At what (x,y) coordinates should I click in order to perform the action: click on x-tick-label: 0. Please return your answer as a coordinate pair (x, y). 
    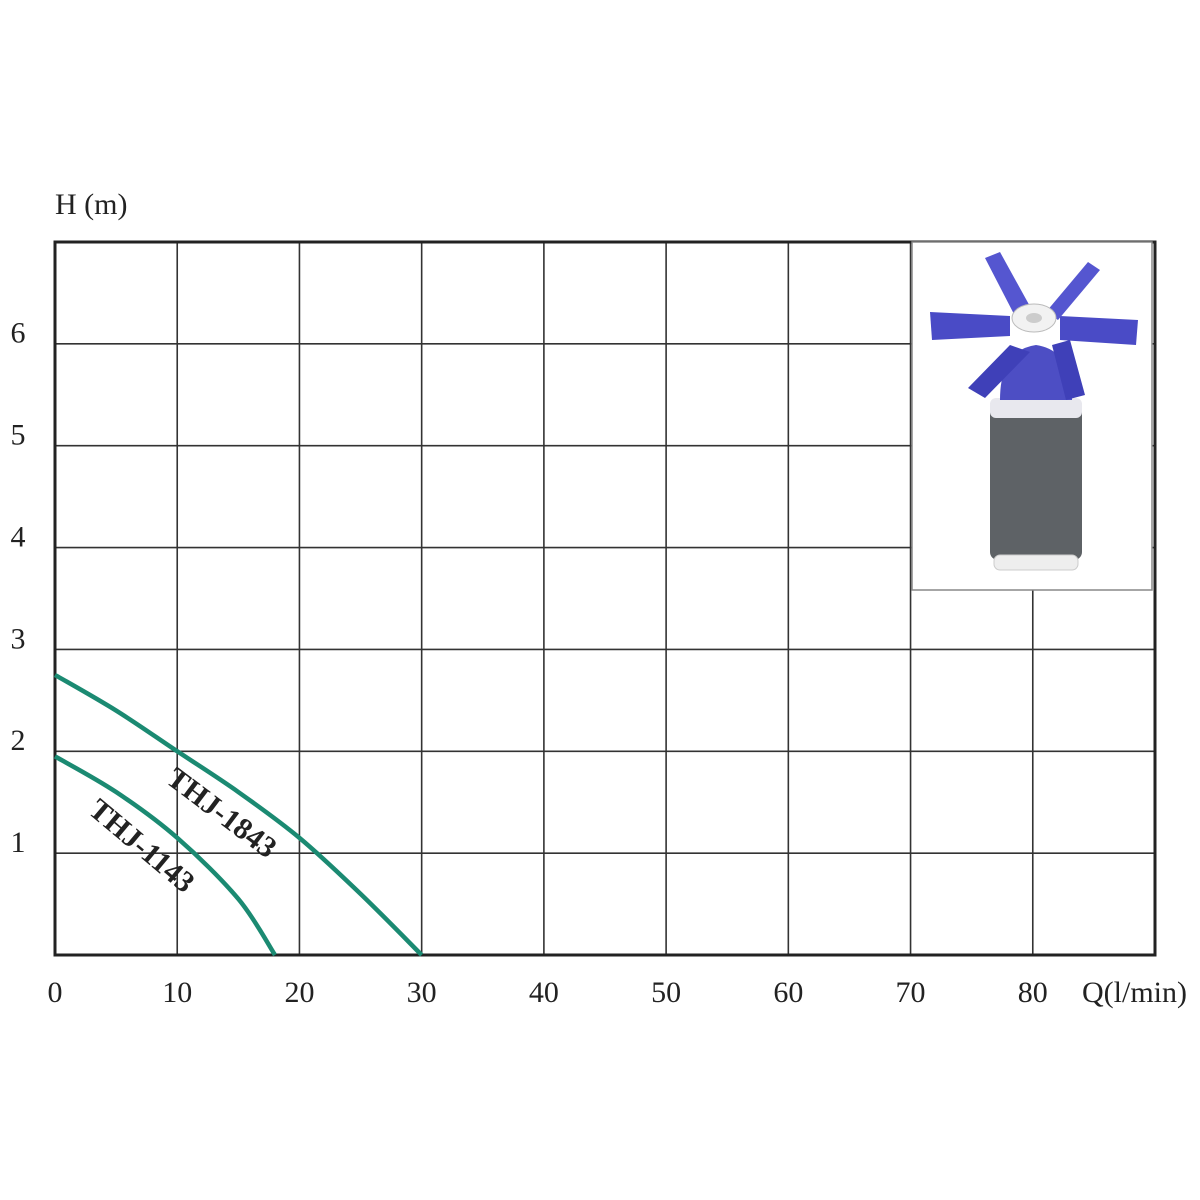
    Looking at the image, I should click on (55, 992).